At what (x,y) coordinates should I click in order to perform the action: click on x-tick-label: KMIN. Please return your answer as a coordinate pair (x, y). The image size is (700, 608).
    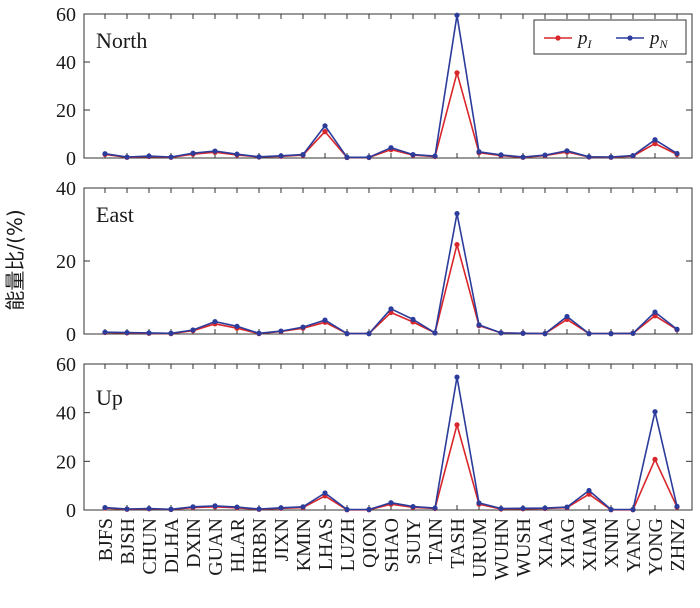
    Looking at the image, I should click on (304, 544).